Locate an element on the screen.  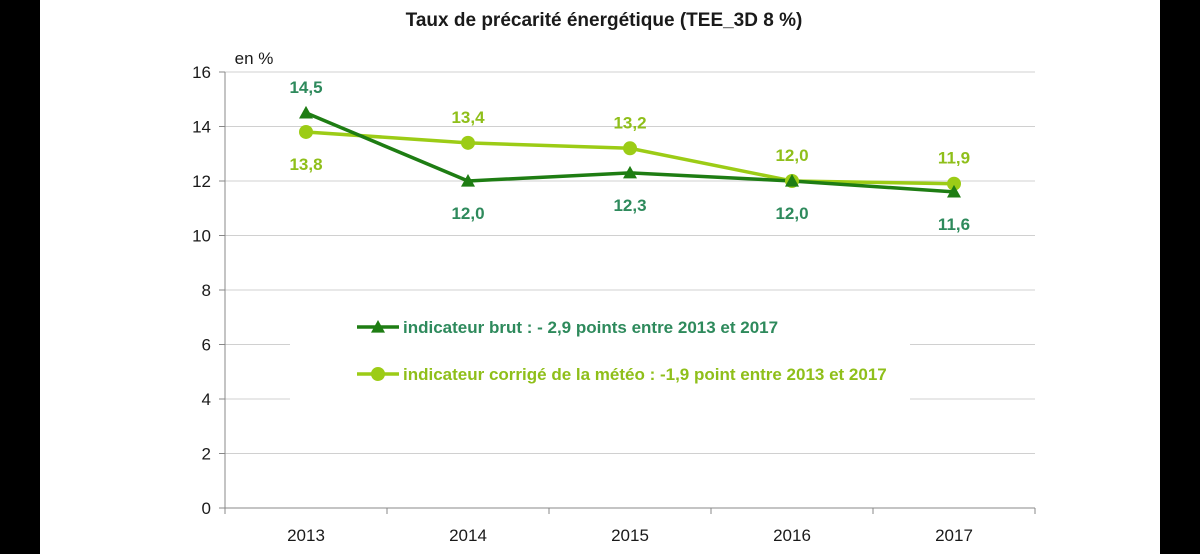
y-tick-label: 8 is located at coordinates (206, 290).